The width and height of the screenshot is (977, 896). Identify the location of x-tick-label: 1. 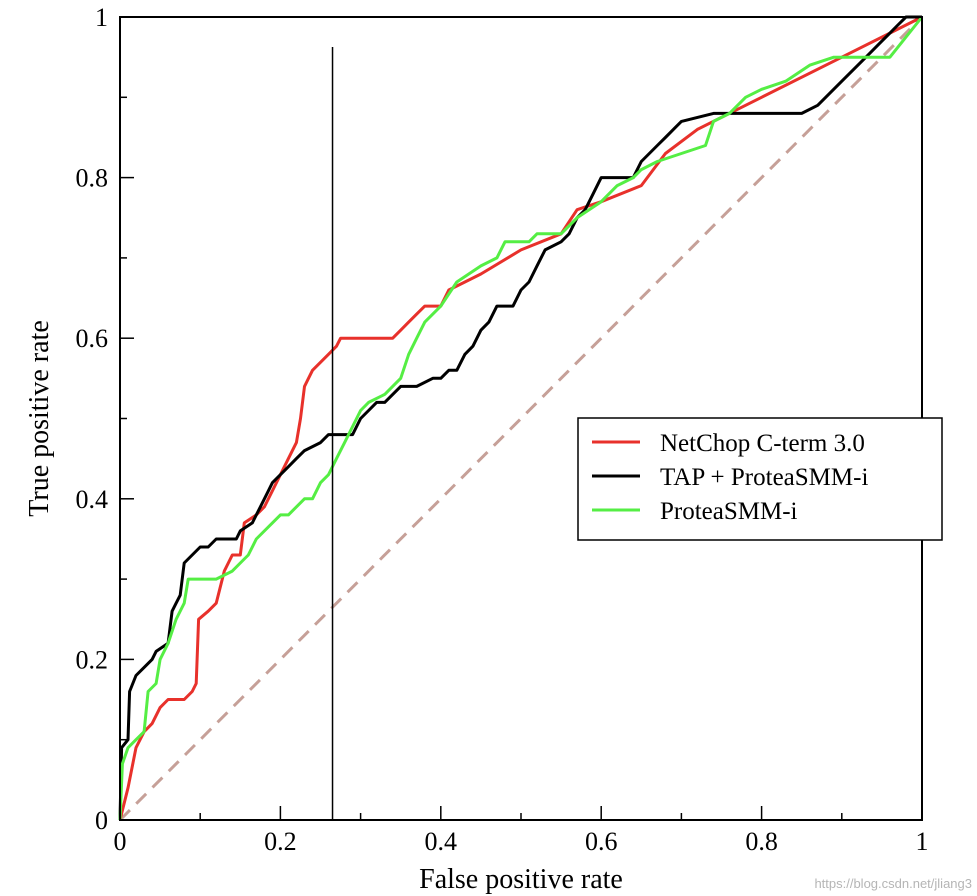
(922, 841).